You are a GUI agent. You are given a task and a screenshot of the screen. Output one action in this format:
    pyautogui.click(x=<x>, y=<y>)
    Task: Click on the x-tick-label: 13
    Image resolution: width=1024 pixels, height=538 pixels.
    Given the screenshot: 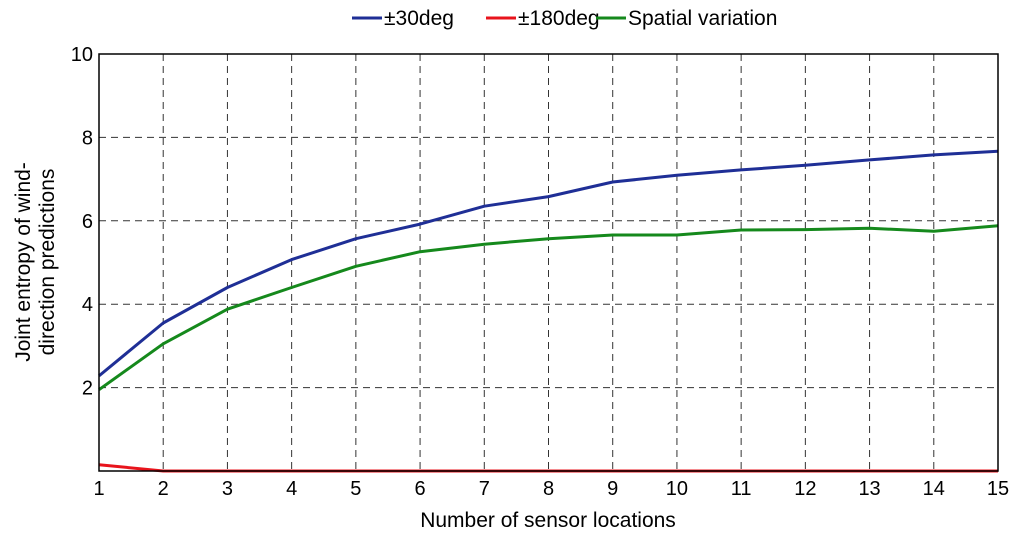 What is the action you would take?
    pyautogui.click(x=869, y=489)
    